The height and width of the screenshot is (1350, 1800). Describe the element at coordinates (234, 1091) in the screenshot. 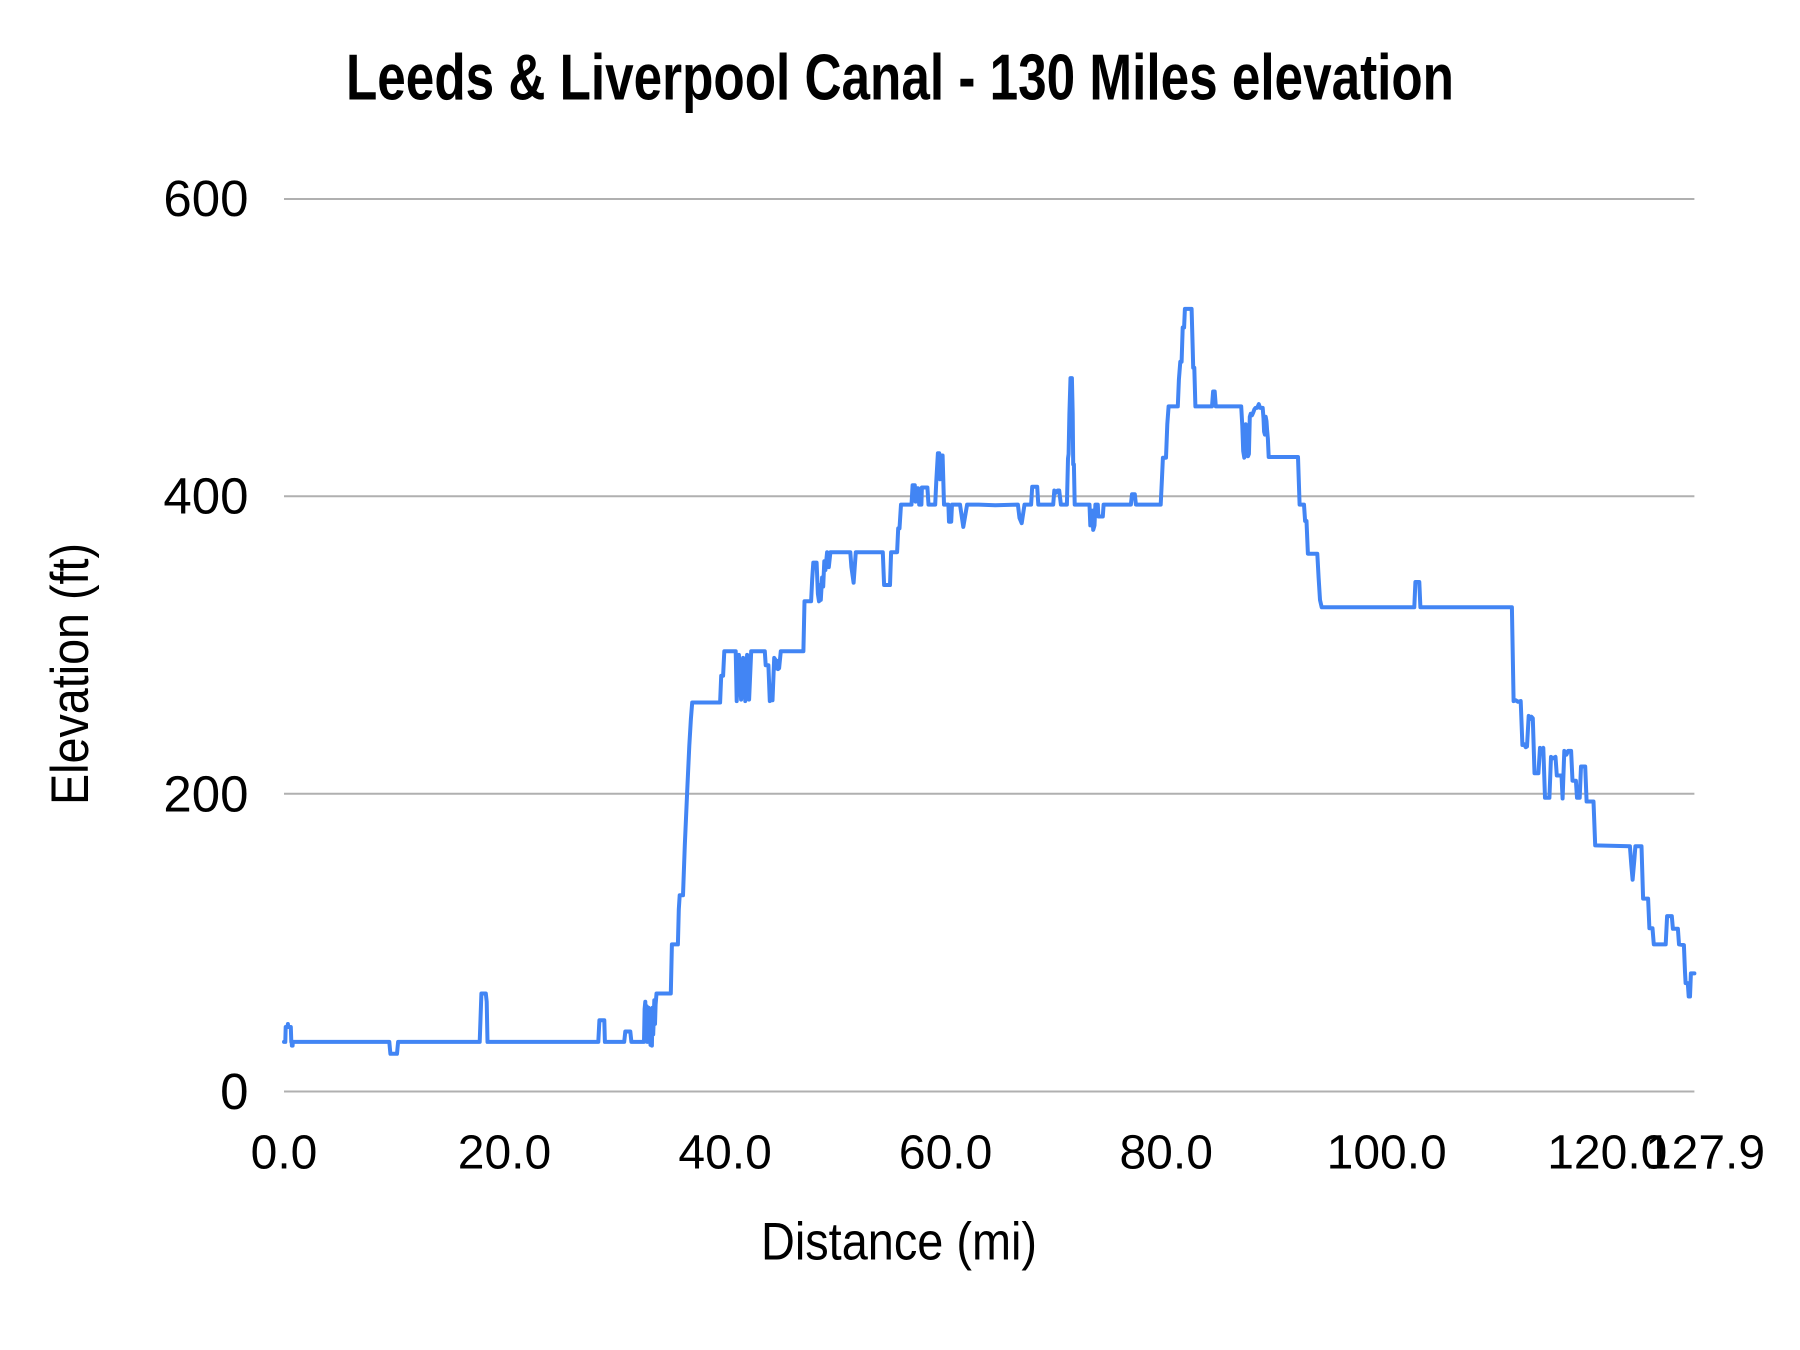

I see `svg-text: 0` at that location.